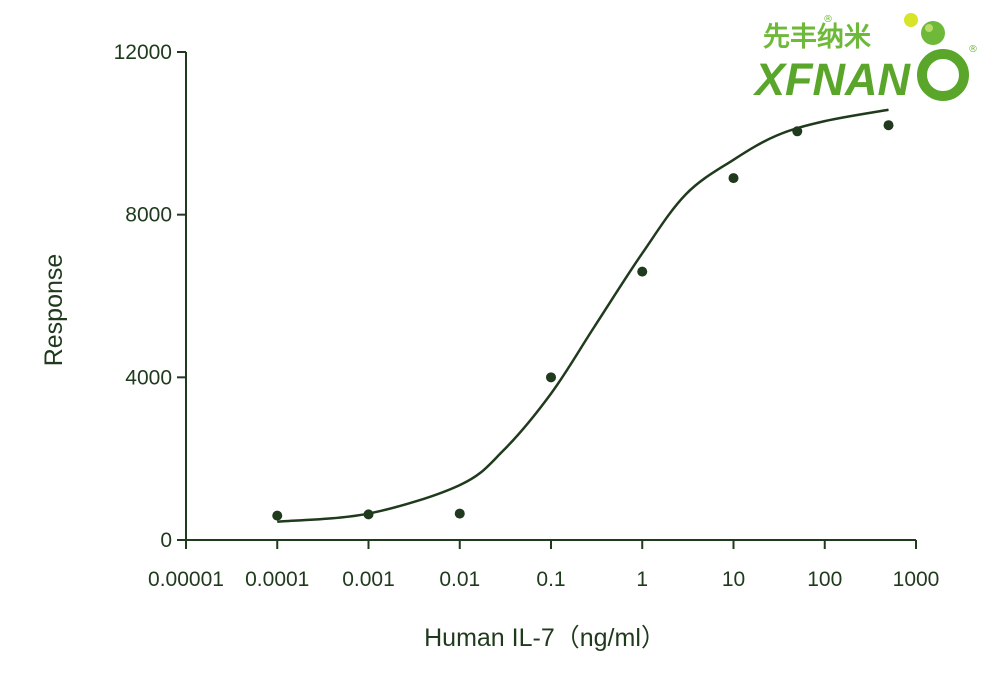  I want to click on x-tick-label: 0.0001, so click(277, 579).